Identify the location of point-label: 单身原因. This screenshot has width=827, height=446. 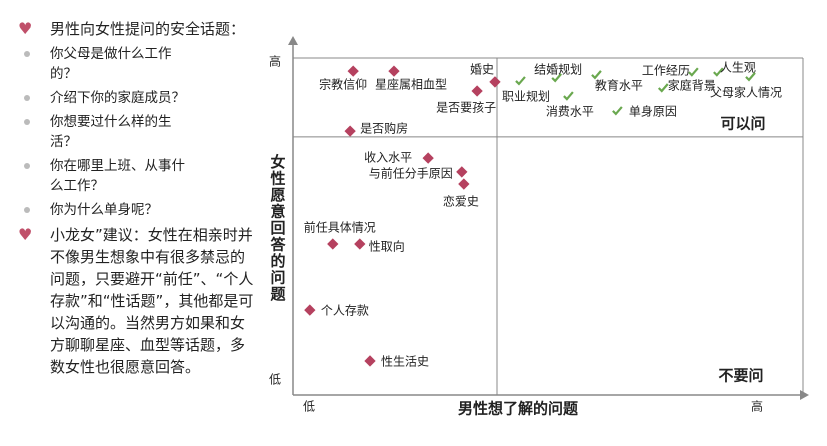
(653, 110).